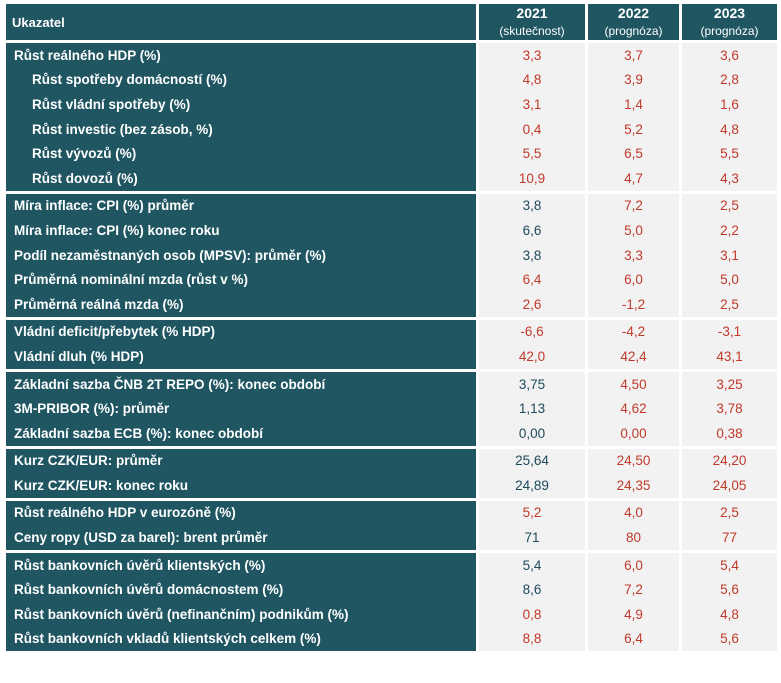 Image resolution: width=781 pixels, height=683 pixels. Describe the element at coordinates (530, 22) in the screenshot. I see `column-header-2021: 2021 (skutečnost)` at that location.